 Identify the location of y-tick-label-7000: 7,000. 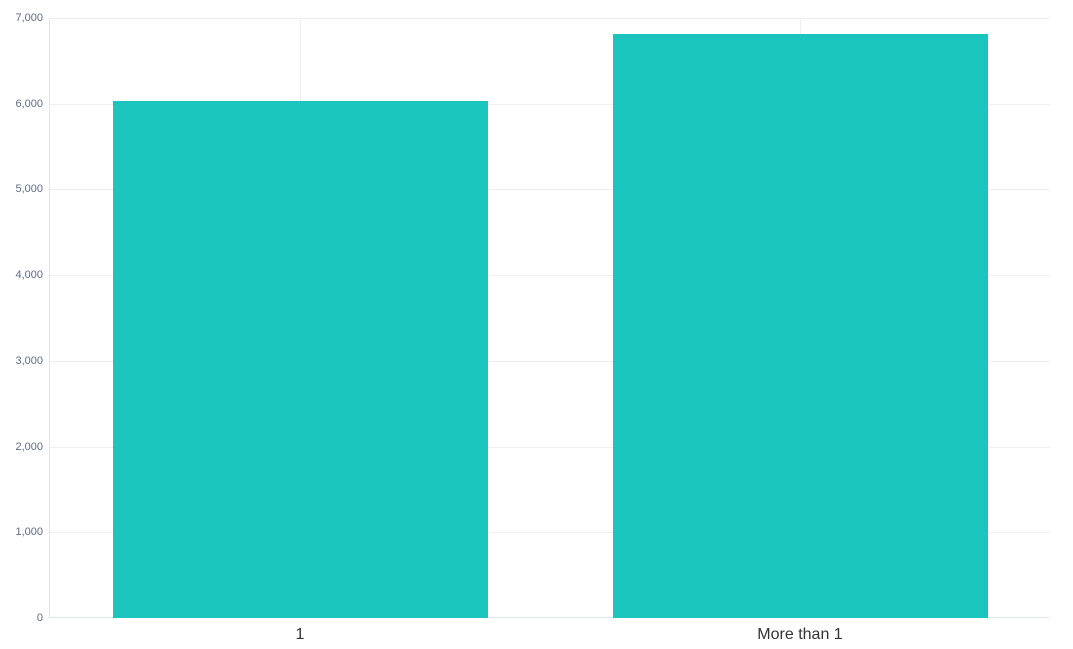
(29, 18).